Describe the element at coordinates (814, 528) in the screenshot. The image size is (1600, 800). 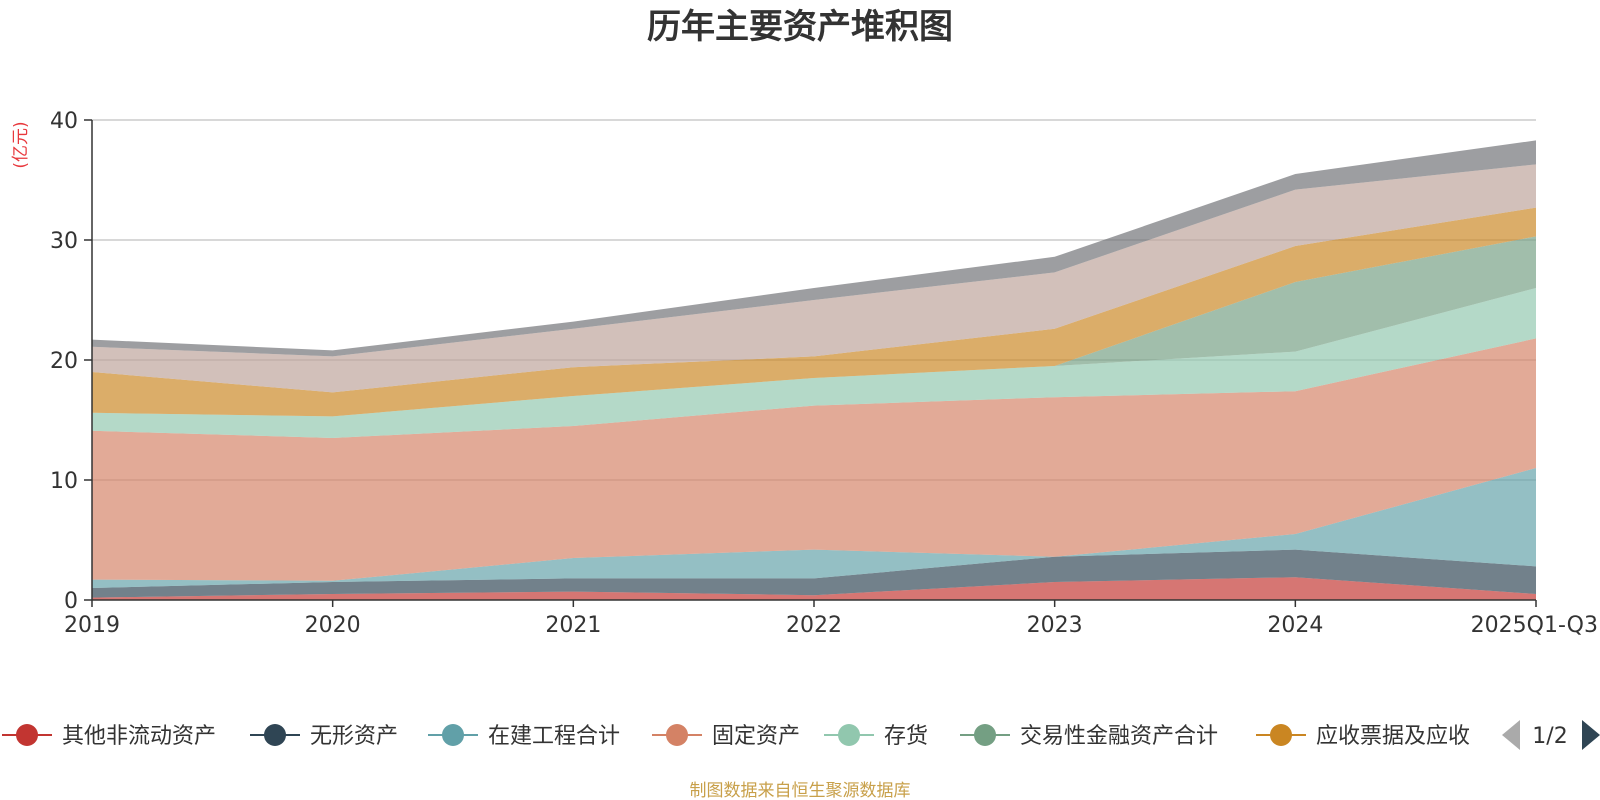
I see `area-在建工程合计` at that location.